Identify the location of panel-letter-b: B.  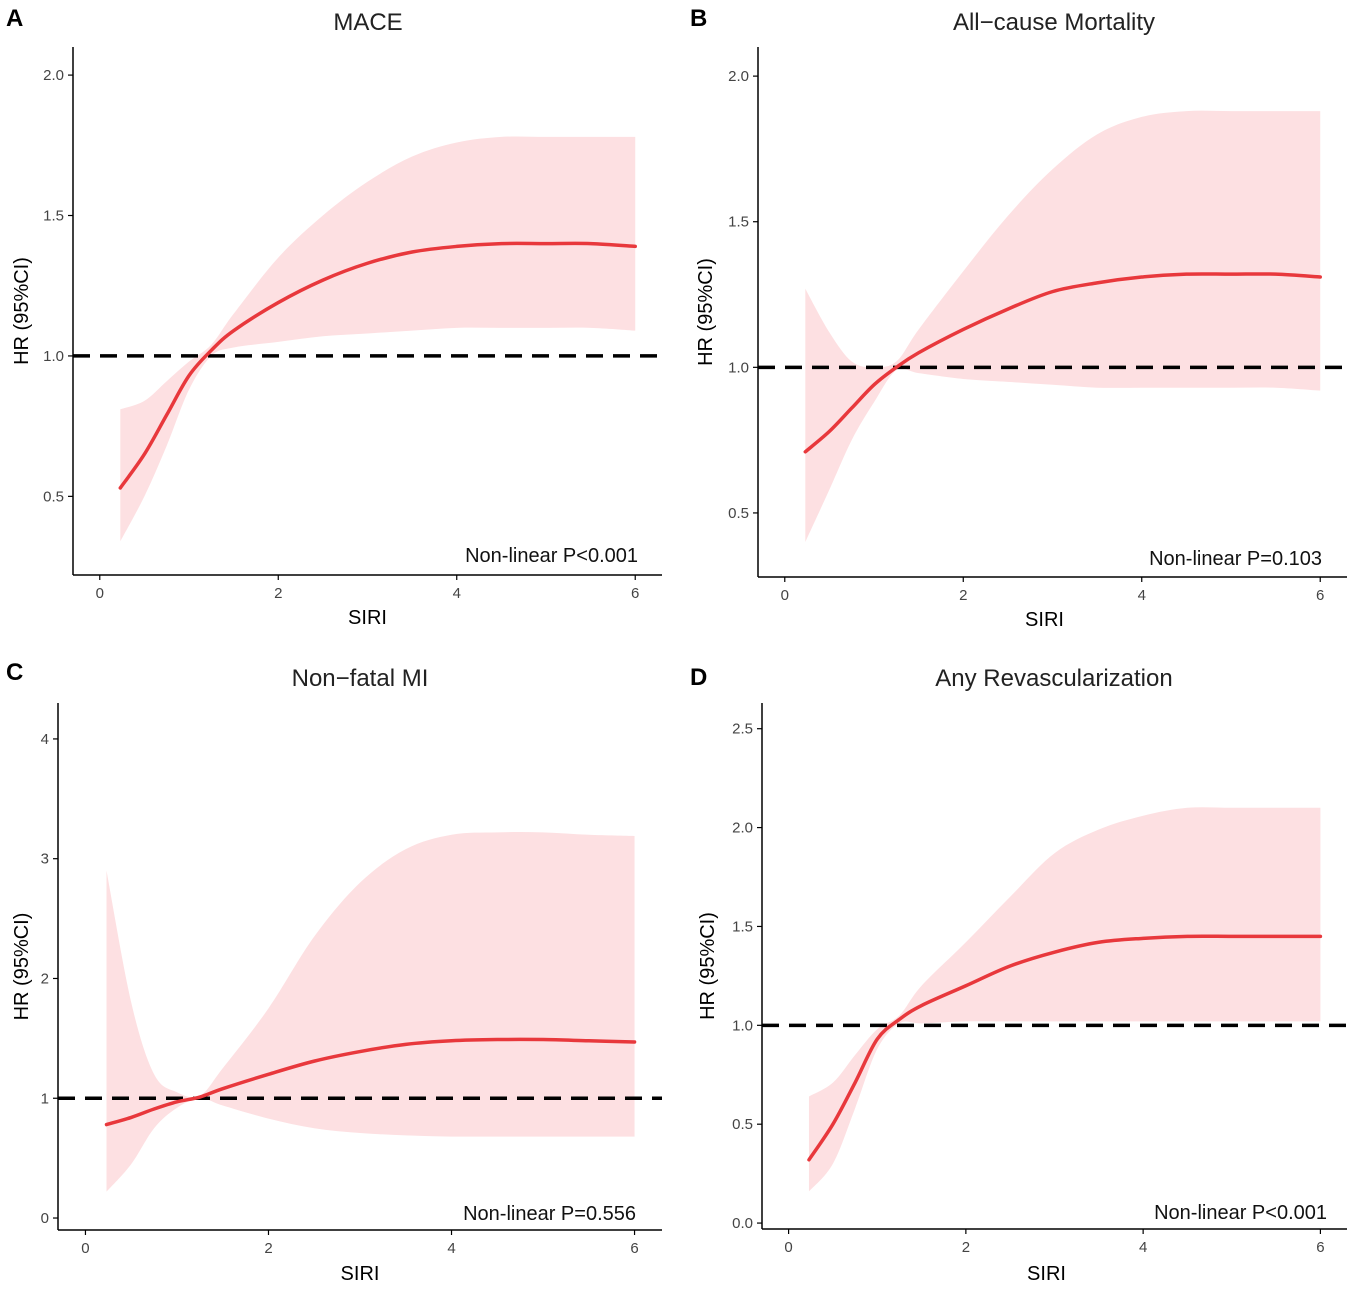
(698, 18).